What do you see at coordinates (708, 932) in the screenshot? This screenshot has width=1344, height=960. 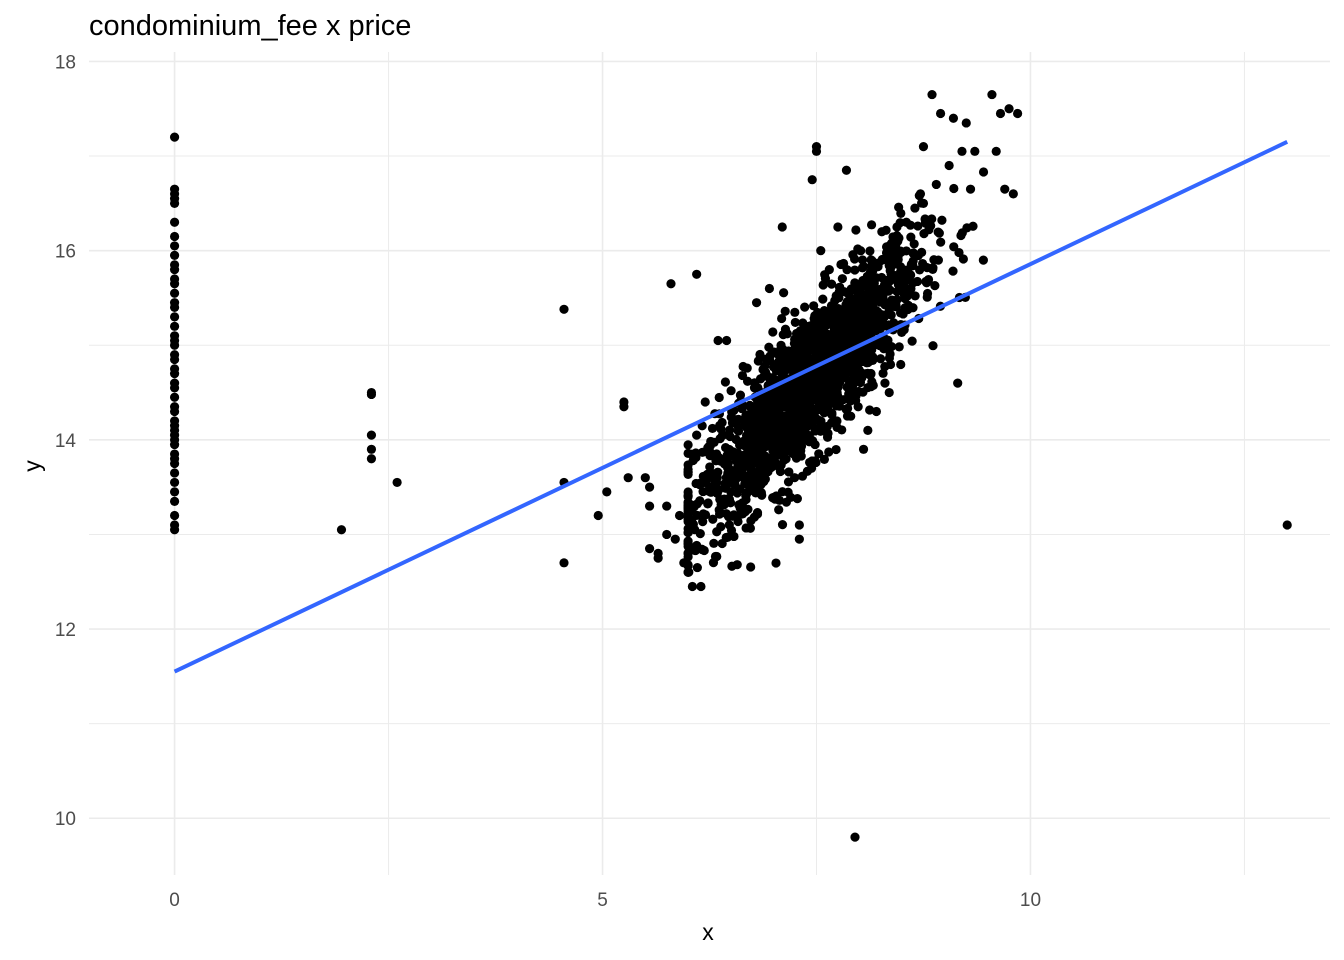 I see `x-axis-title: x` at bounding box center [708, 932].